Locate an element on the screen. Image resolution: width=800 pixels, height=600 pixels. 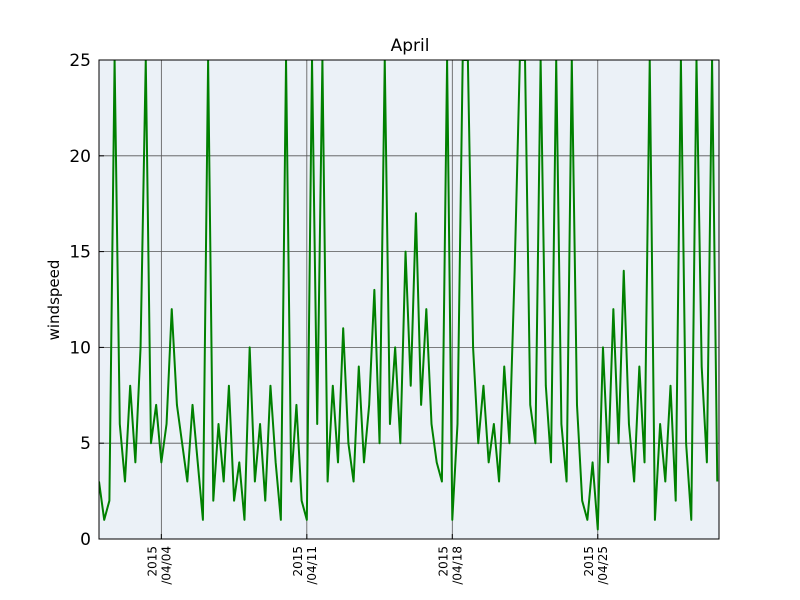
y-tick-label: 0 is located at coordinates (85, 540).